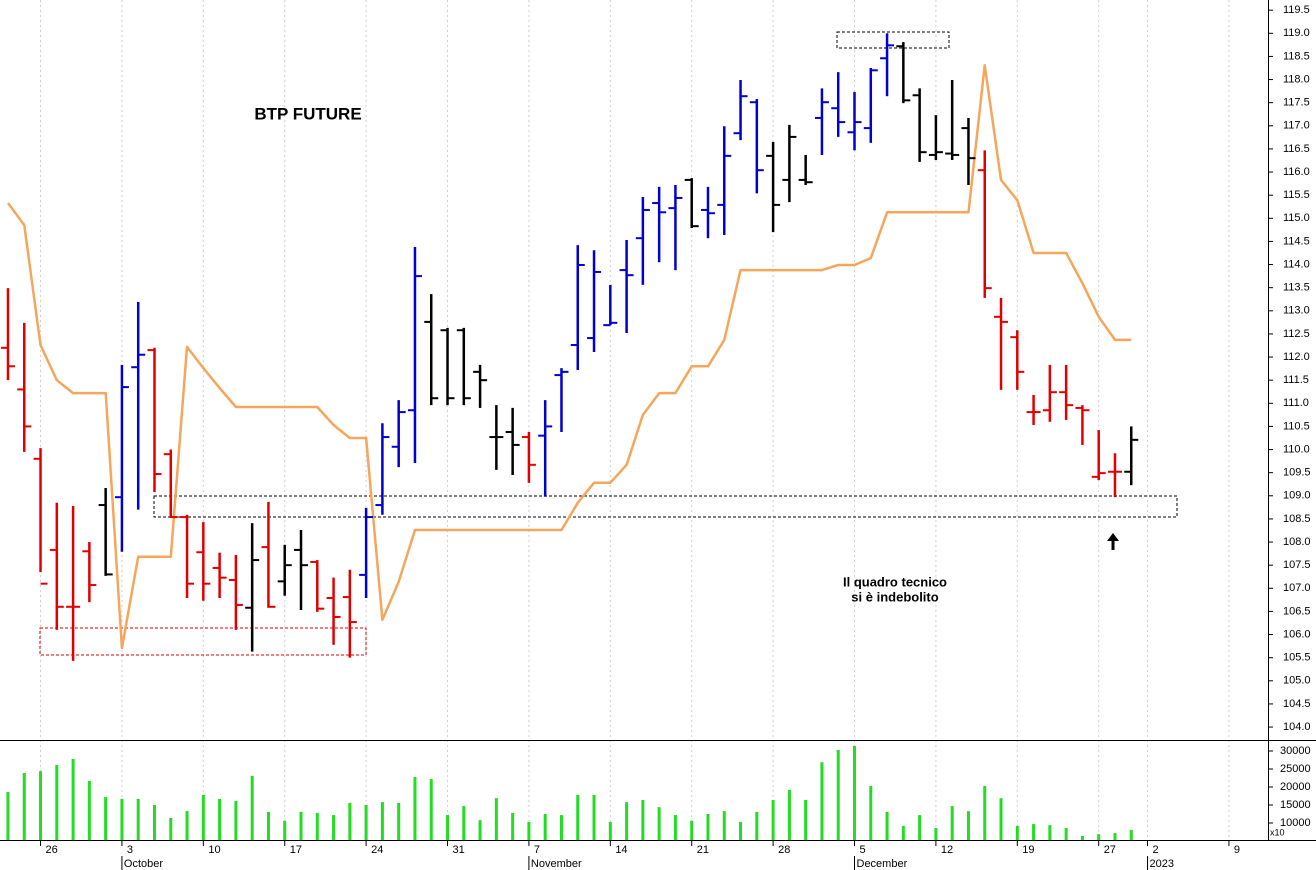  Describe the element at coordinates (895, 581) in the screenshot. I see `annotation: Il quadro tecnico` at that location.